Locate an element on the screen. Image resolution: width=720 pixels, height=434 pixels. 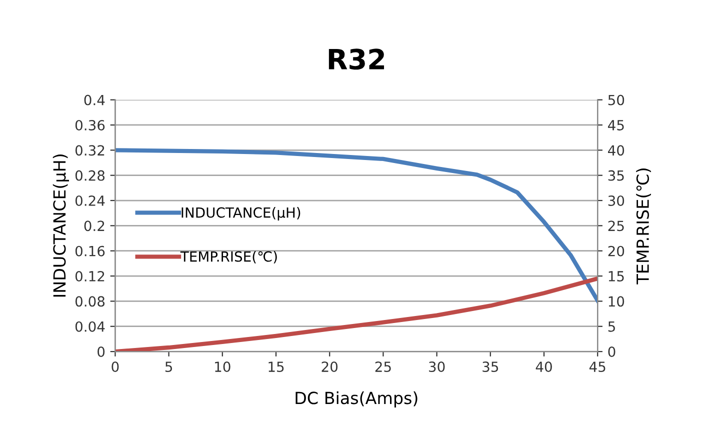
y2-tick-label: 0 is located at coordinates (612, 352).